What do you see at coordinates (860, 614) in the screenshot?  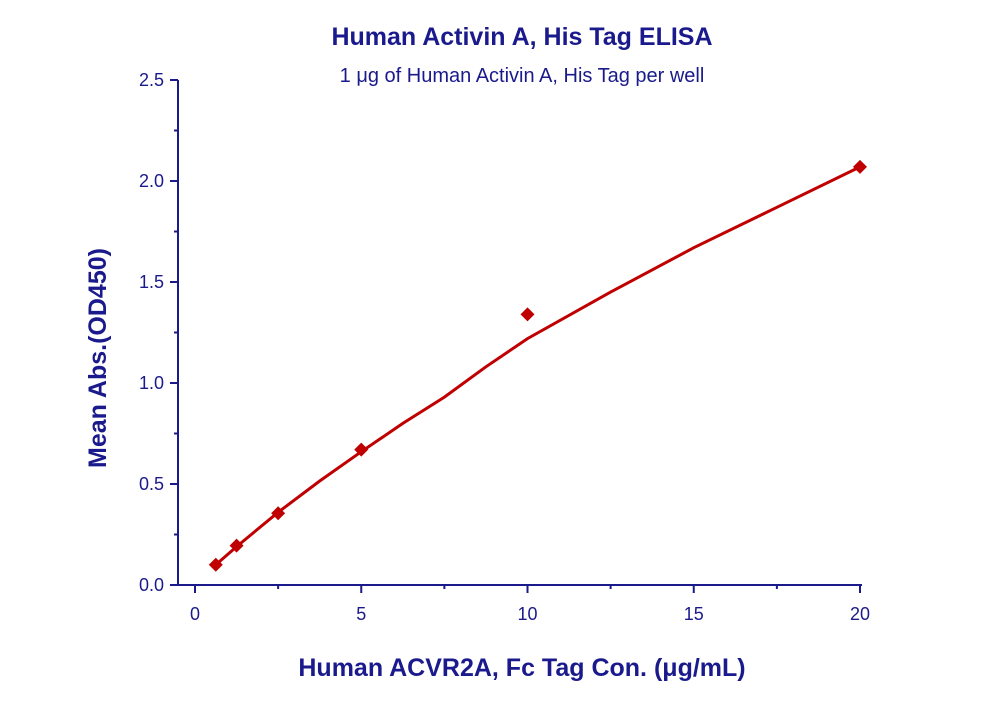 I see `x-tick-label: 20` at bounding box center [860, 614].